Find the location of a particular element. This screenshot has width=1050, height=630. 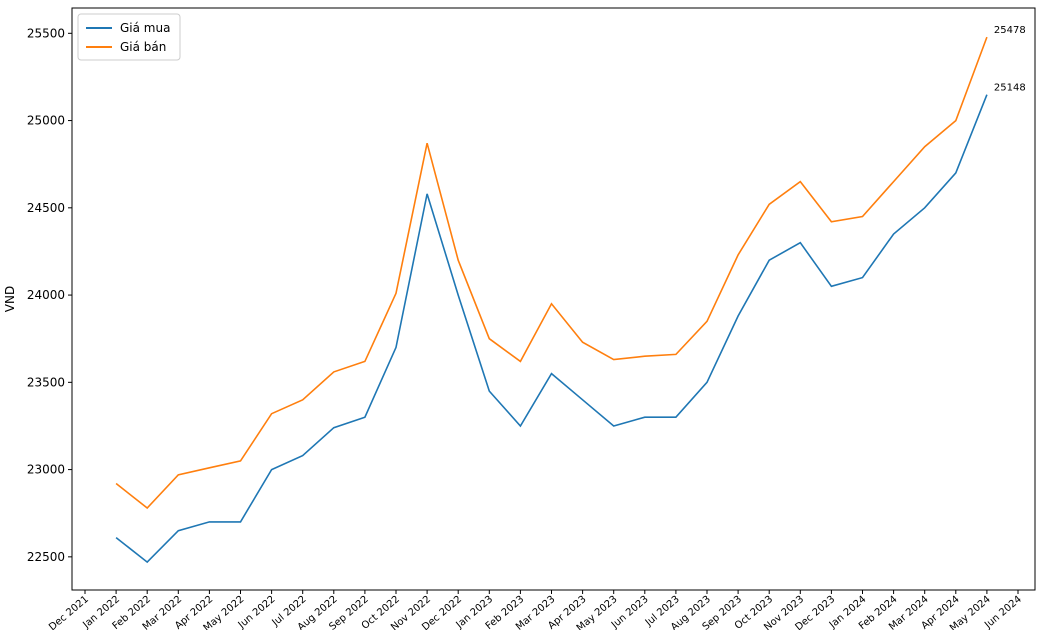

y-tick-label: 23500 is located at coordinates (46, 382).